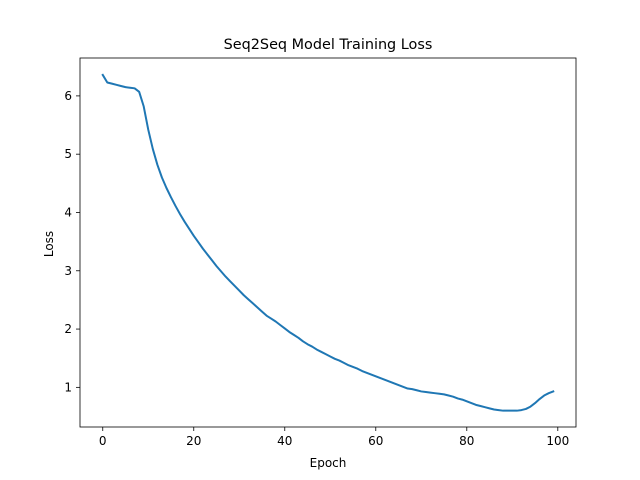  I want to click on x-tick-label: 80, so click(466, 441).